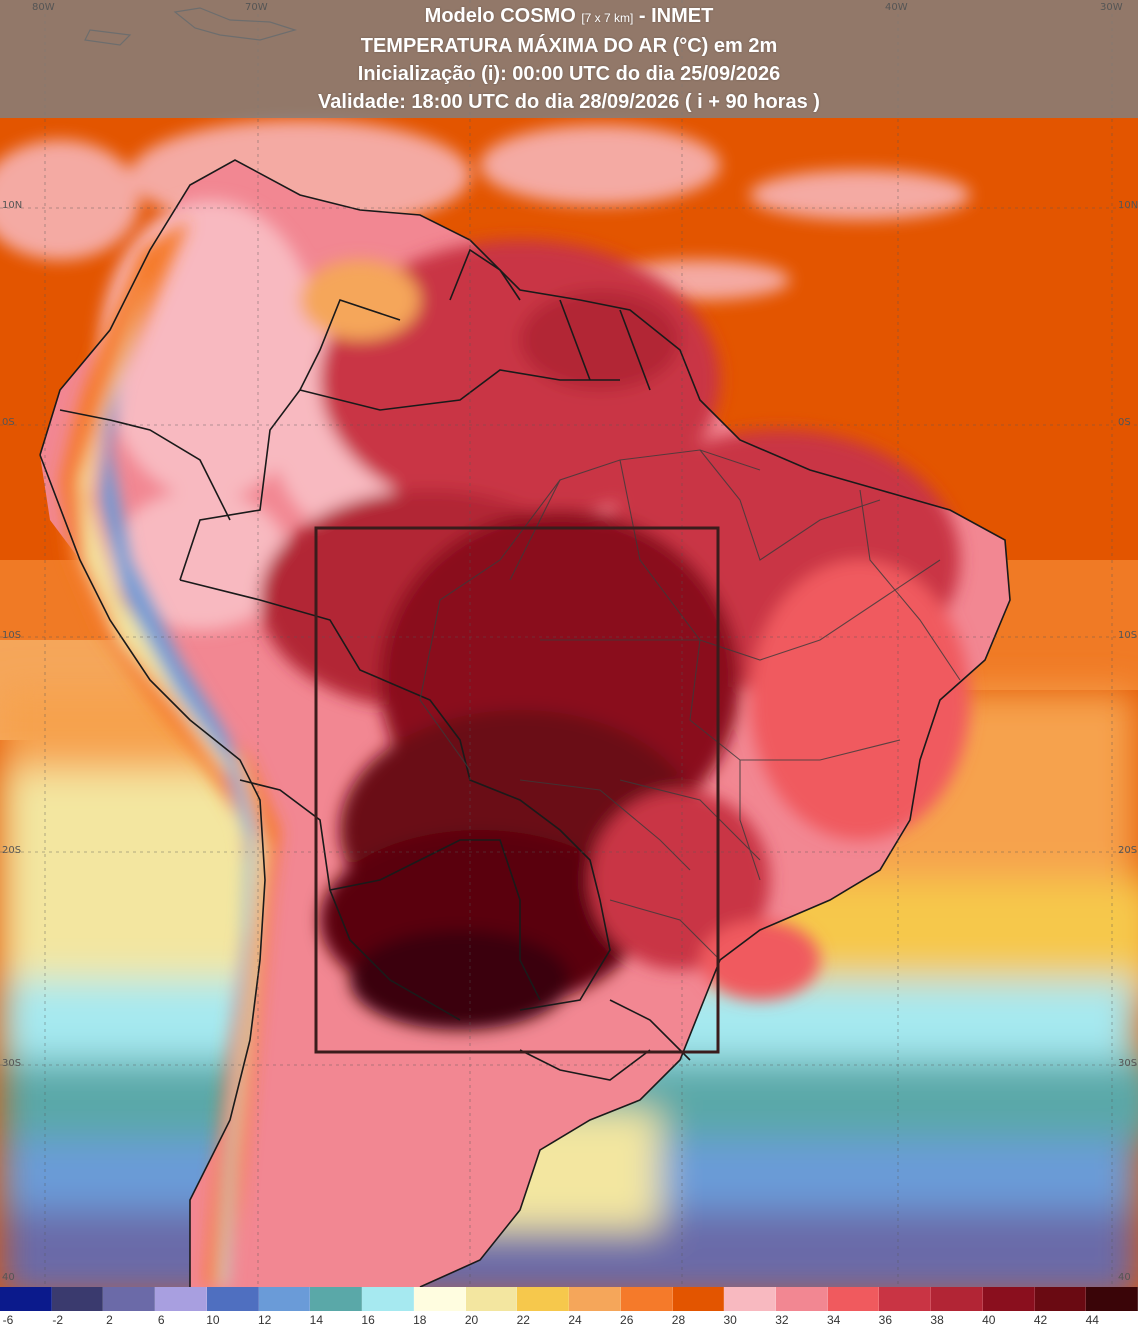  I want to click on legend-tick: 24, so click(575, 1320).